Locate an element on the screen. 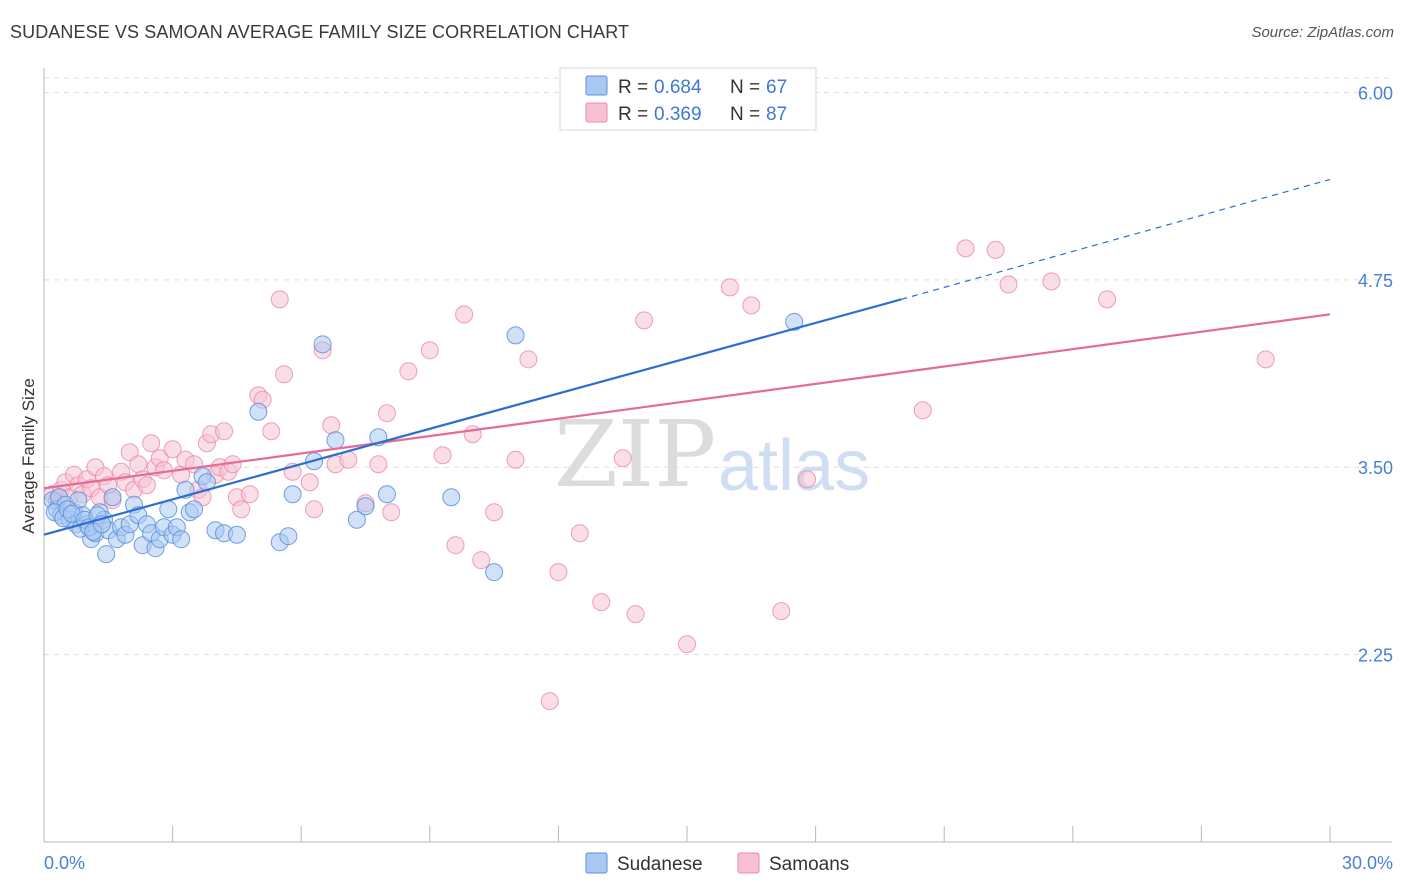 This screenshot has width=1406, height=892. legend-n-label-samoan: N = is located at coordinates (745, 114).